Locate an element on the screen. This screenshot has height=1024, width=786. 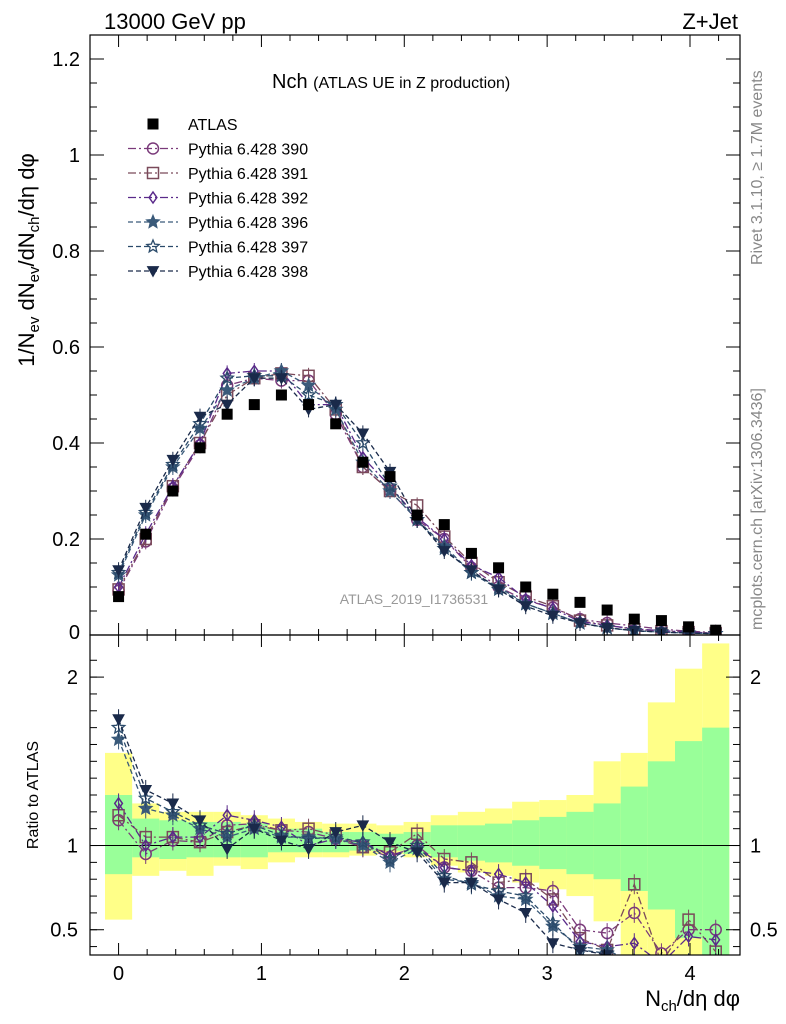
y-tick-label: 1.2 is located at coordinates (66, 60).